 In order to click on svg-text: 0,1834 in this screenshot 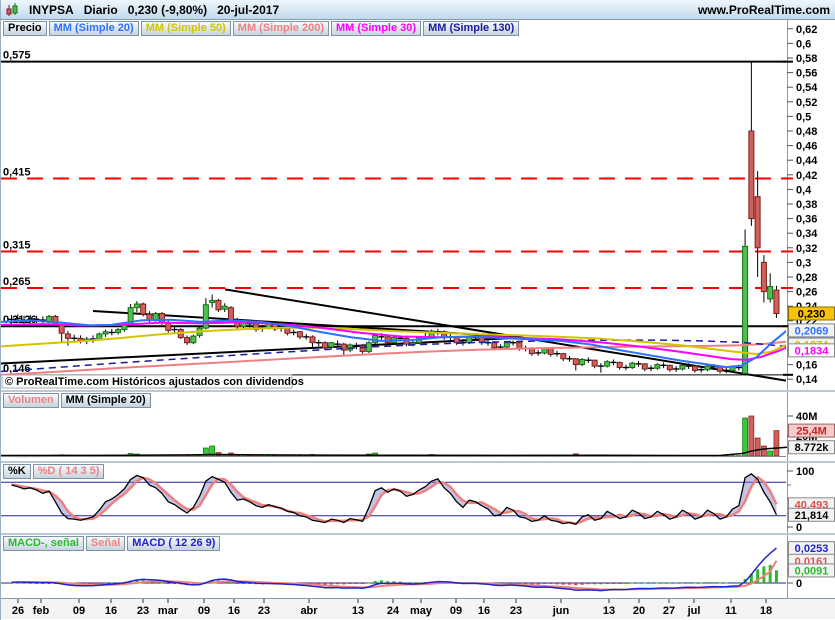, I will do `click(812, 351)`.